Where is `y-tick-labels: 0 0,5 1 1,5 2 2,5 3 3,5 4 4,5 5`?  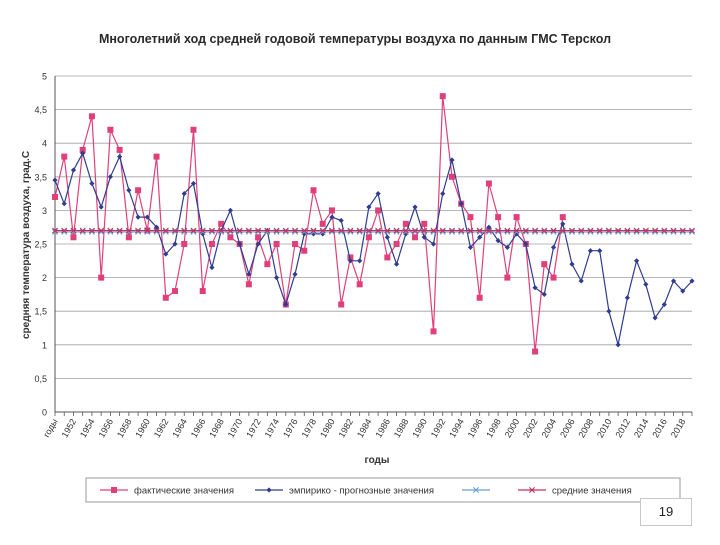 y-tick-labels: 0 0,5 1 1,5 2 2,5 3 3,5 4 4,5 5 is located at coordinates (40, 245).